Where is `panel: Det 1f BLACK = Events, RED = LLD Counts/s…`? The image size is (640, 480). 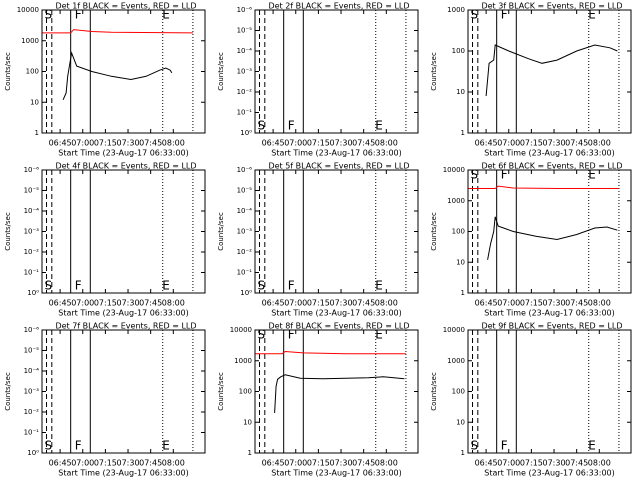 panel: Det 1f BLACK = Events, RED = LLD Counts/s… is located at coordinates (105, 80).